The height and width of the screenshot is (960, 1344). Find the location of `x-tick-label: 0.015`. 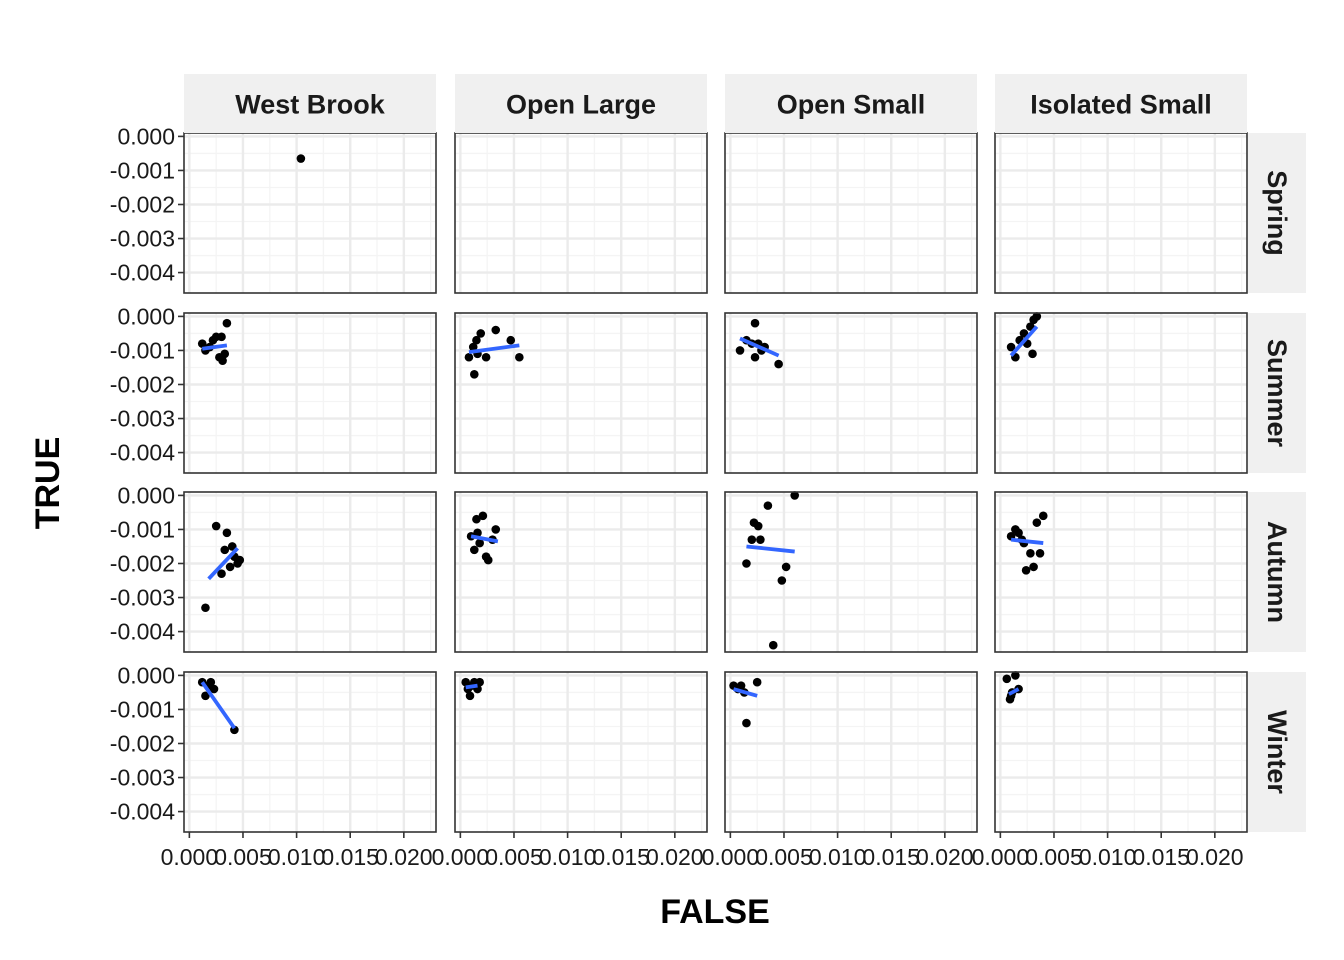

x-tick-label: 0.015 is located at coordinates (891, 857).